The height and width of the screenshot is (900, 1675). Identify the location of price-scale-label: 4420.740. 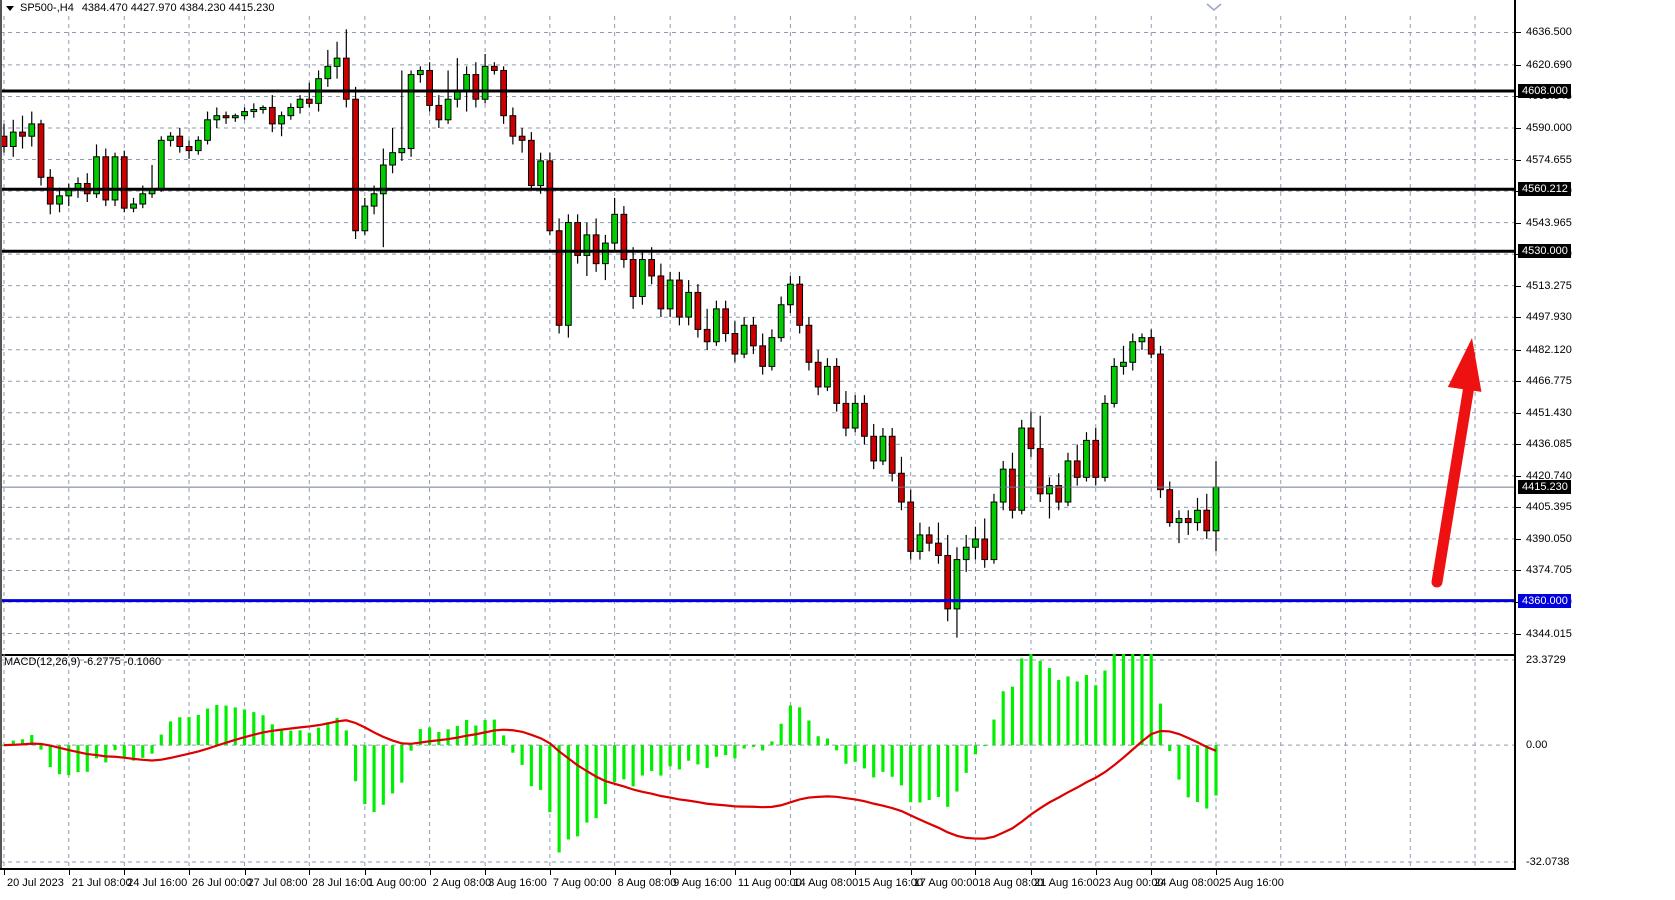
(1549, 475).